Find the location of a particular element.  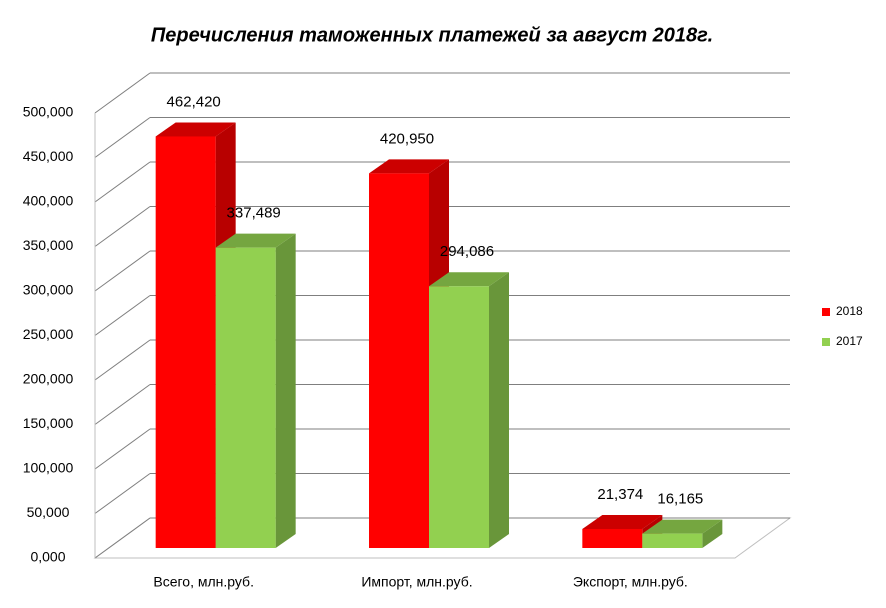

data-label: 462,420 is located at coordinates (194, 101).